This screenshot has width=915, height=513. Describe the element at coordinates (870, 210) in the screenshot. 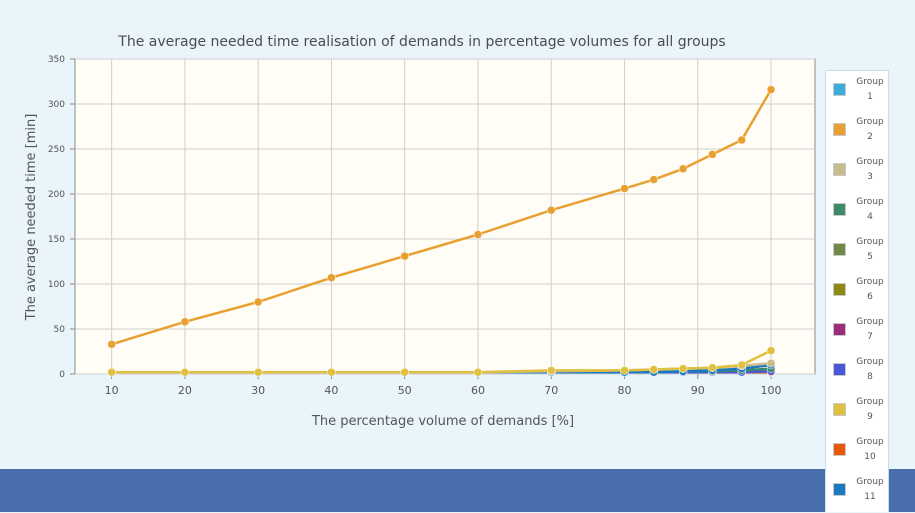

I see `legend-label: Group 4` at that location.